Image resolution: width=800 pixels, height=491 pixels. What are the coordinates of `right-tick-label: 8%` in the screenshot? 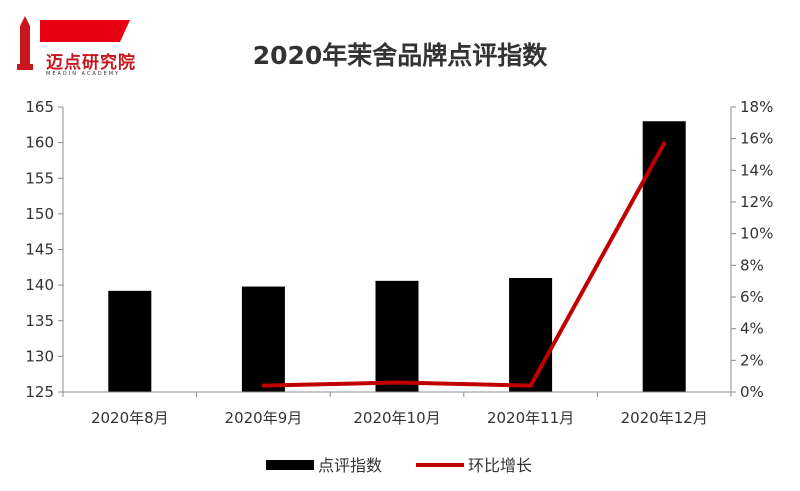 It's located at (752, 265).